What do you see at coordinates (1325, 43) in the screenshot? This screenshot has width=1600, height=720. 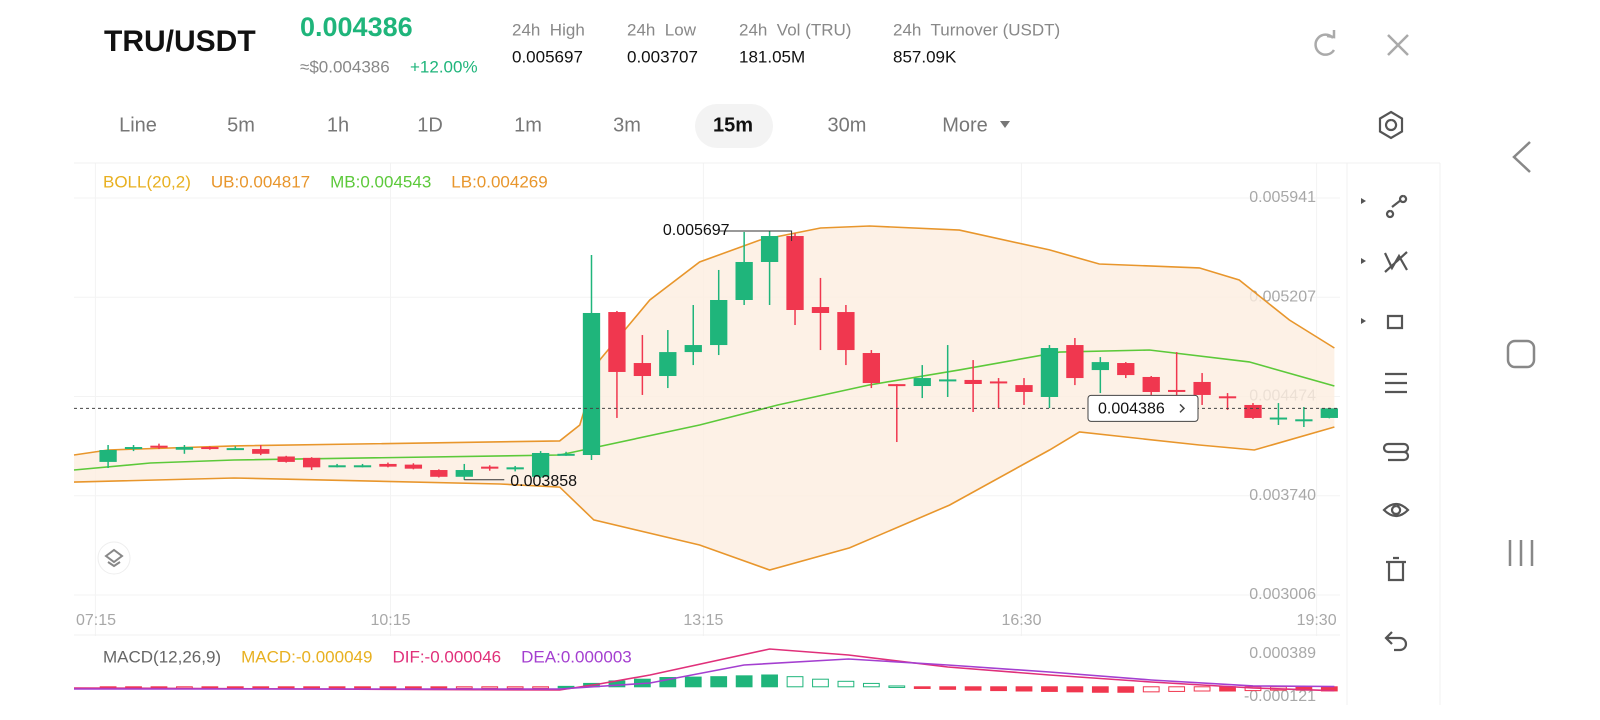 I see `refresh-icon` at bounding box center [1325, 43].